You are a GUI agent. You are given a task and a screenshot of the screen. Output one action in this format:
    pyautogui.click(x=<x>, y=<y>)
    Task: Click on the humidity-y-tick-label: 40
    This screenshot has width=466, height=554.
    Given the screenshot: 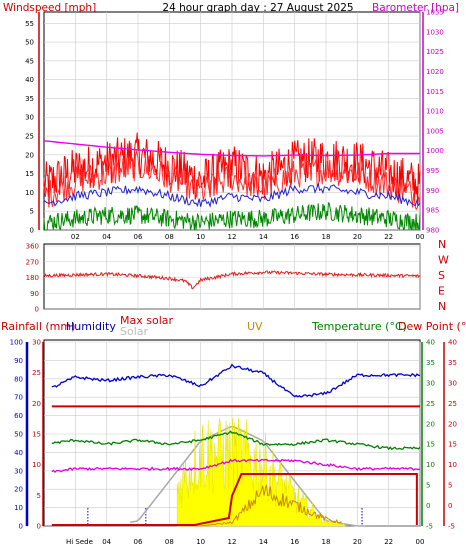 What is the action you would take?
    pyautogui.click(x=18, y=453)
    